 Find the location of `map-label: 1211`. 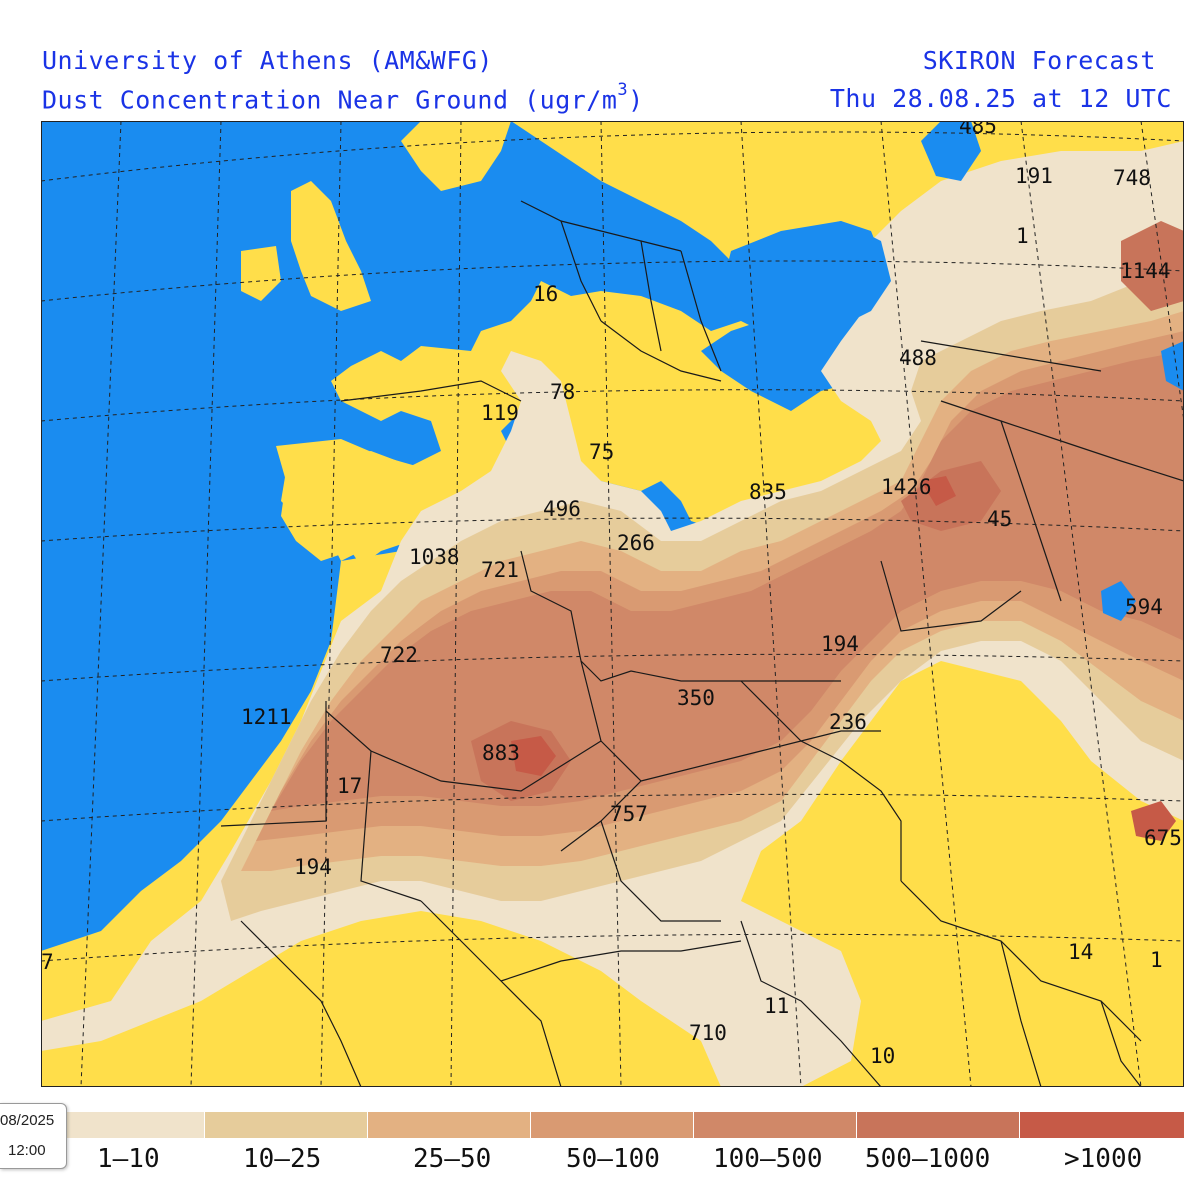

map-label: 1211 is located at coordinates (266, 717).